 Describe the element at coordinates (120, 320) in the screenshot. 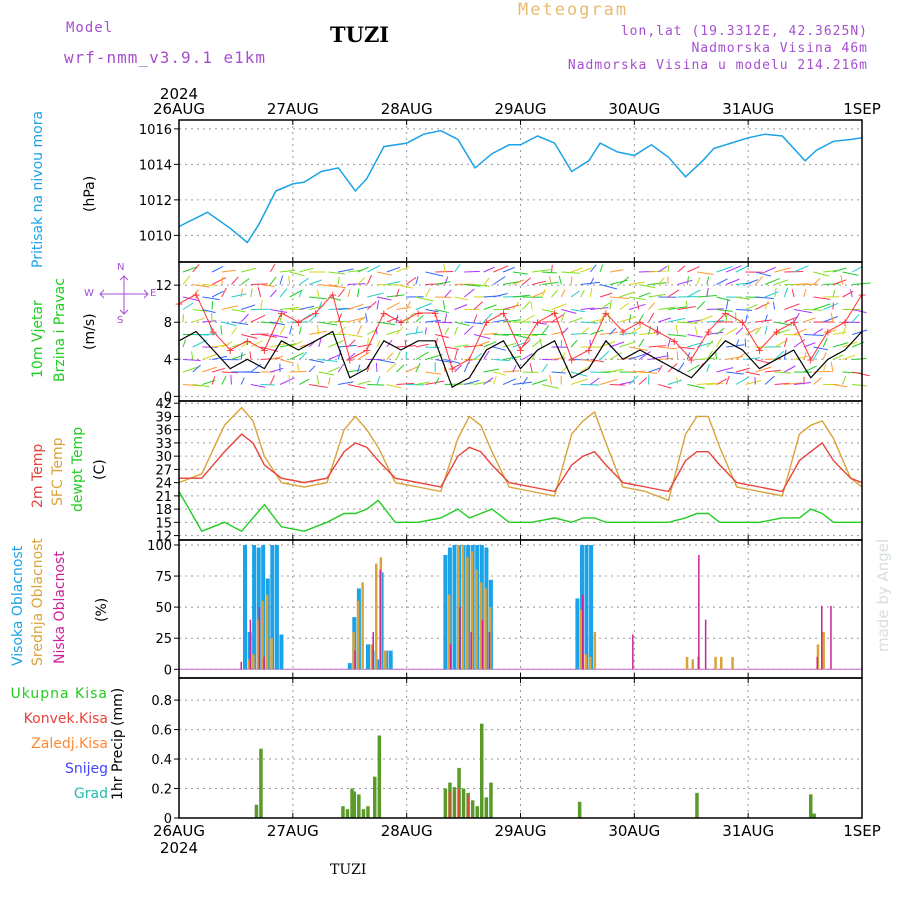

I see `compass-s: S` at that location.